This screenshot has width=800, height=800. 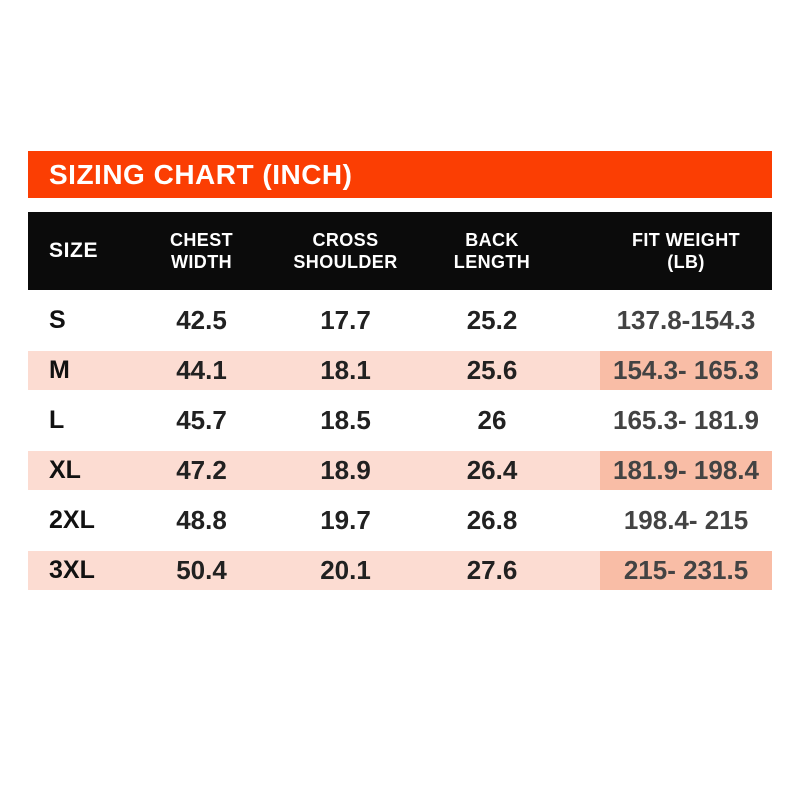 What do you see at coordinates (345, 320) in the screenshot?
I see `cross-shoulder-cell: 17.7` at bounding box center [345, 320].